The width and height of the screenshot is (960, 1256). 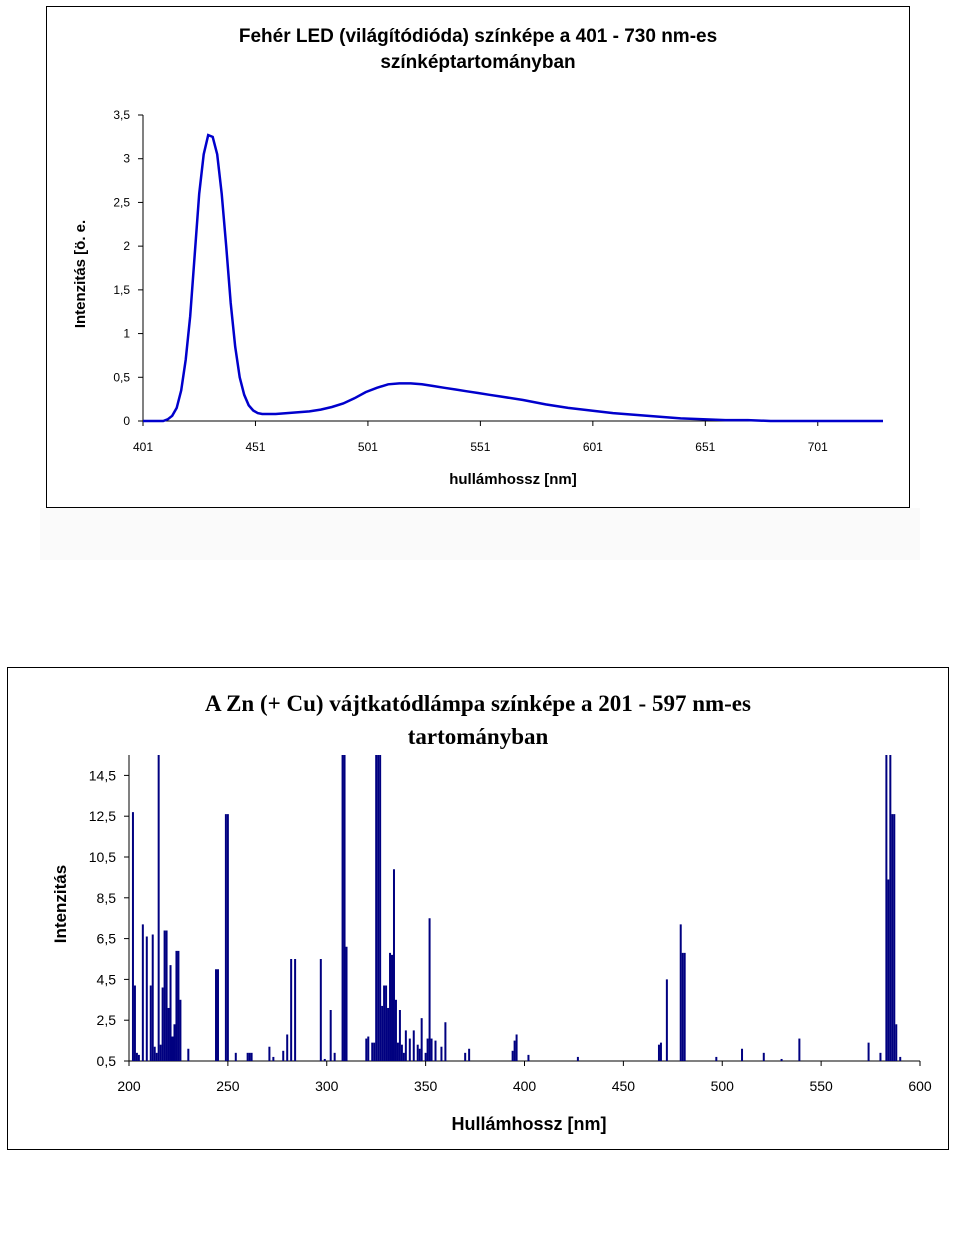 I want to click on x-tick-label: 550, so click(x=821, y=1086).